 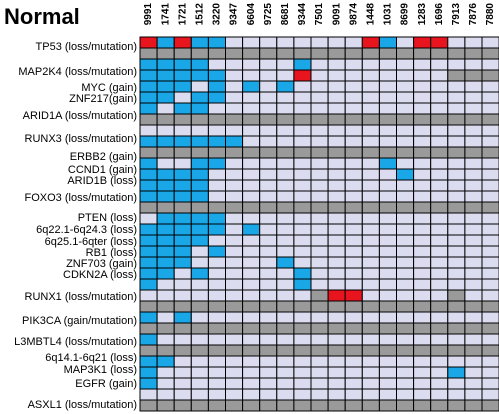 What do you see at coordinates (103, 99) in the screenshot?
I see `row-label: ZNF217(gain)` at bounding box center [103, 99].